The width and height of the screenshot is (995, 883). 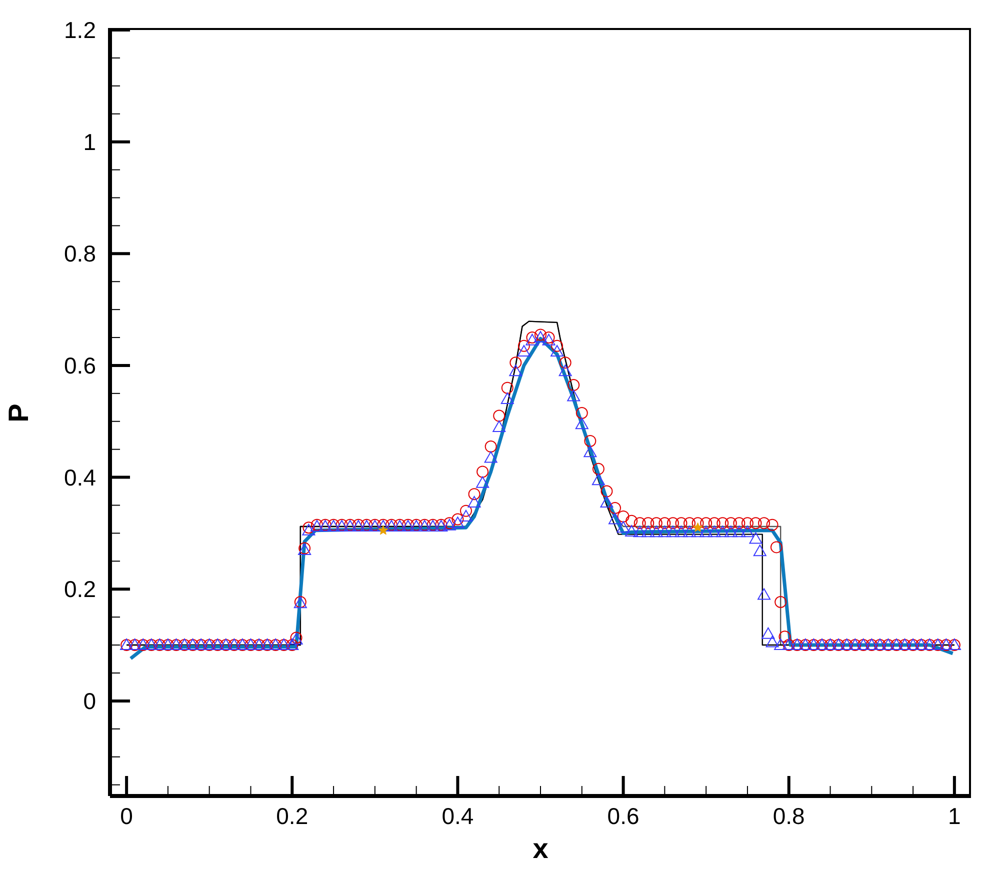 I want to click on y-tick-label: 0.8, so click(x=80, y=253).